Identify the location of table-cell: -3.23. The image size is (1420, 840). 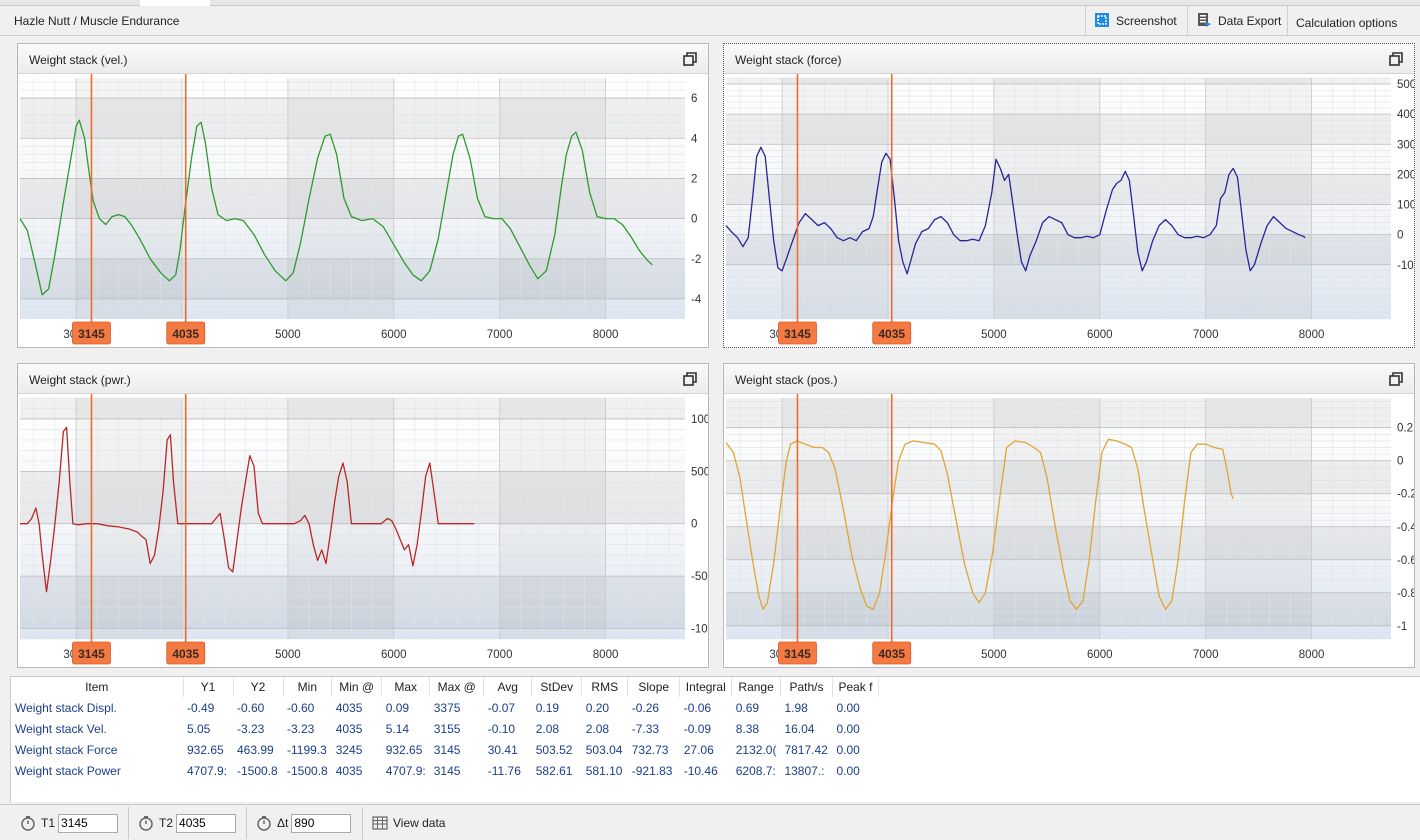
(251, 728).